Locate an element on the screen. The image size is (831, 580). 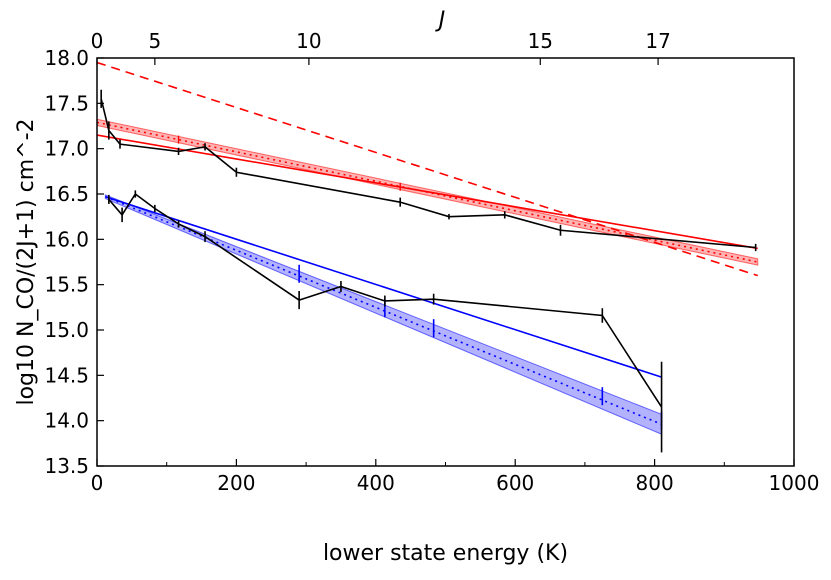
x-tick-label-400: 400 is located at coordinates (376, 483).